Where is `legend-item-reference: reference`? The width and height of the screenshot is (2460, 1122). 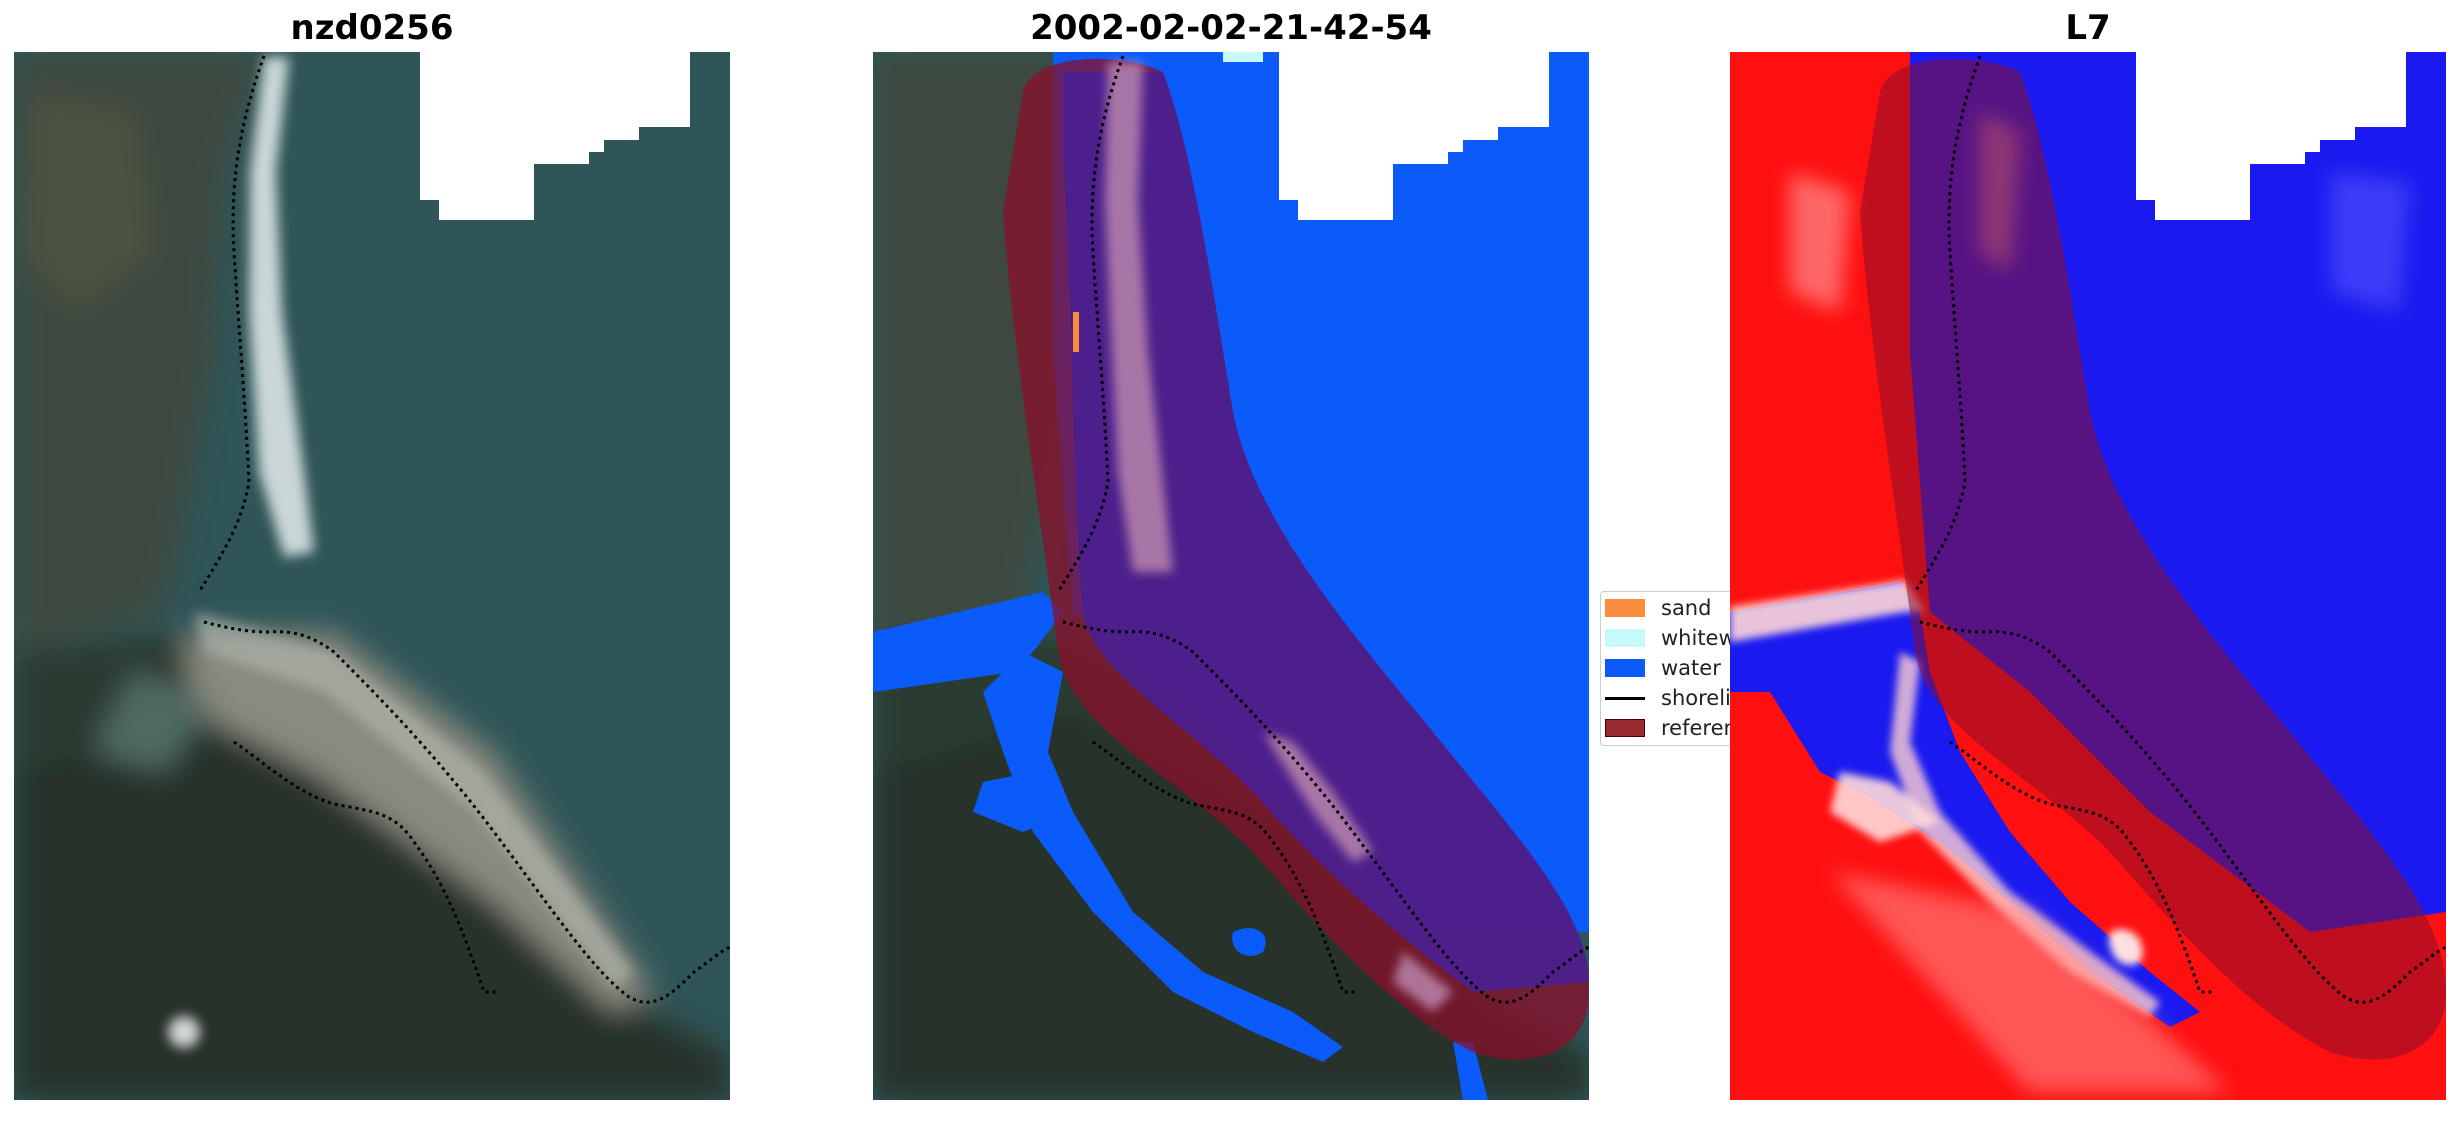
legend-item-reference: reference is located at coordinates (1672, 728).